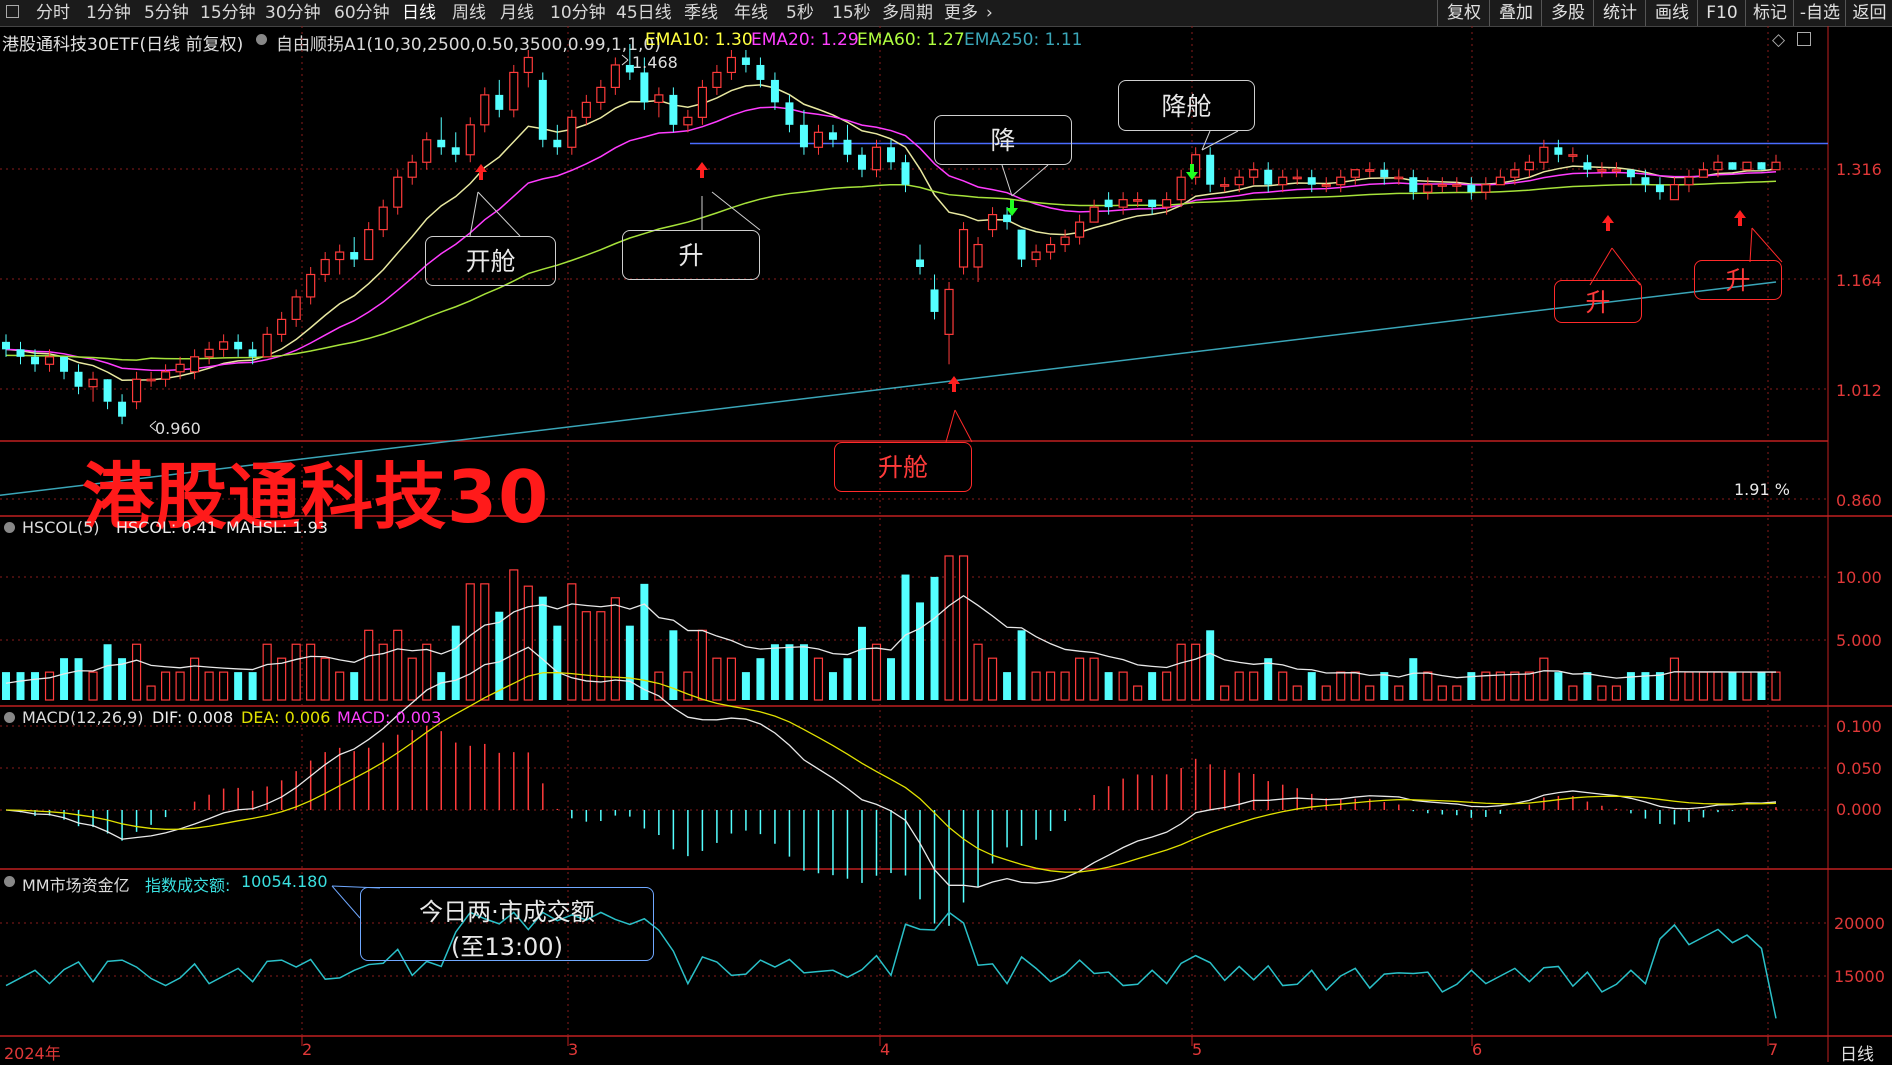 The height and width of the screenshot is (1065, 1892). I want to click on ema60-value: EMA60: 1.27, so click(911, 40).